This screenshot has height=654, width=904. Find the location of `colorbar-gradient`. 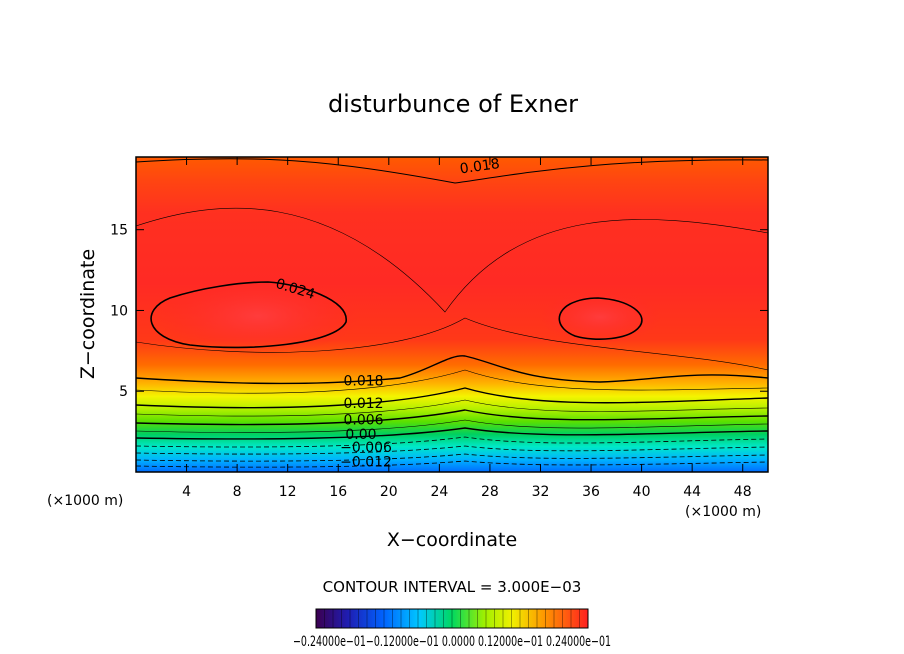

colorbar-gradient is located at coordinates (452, 618).